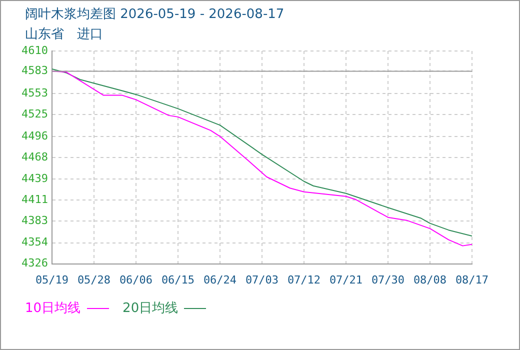 This screenshot has height=350, width=520. What do you see at coordinates (64, 34) in the screenshot?
I see `chart-subtitle: 山东省 进口` at bounding box center [64, 34].